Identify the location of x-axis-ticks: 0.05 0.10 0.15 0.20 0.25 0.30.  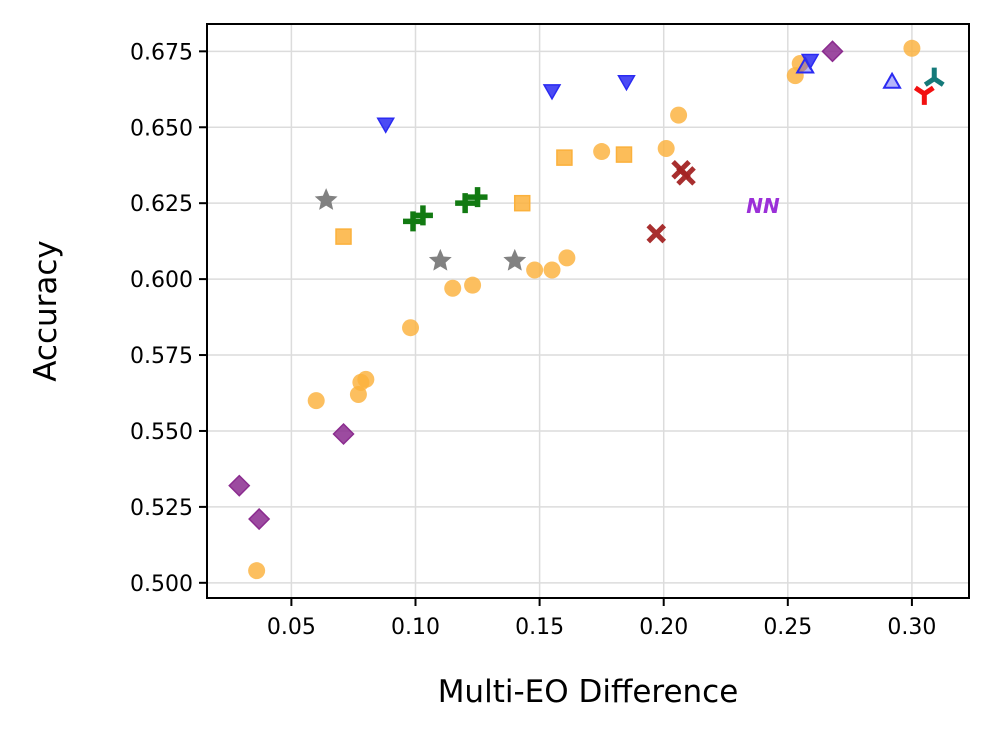
(601, 619).